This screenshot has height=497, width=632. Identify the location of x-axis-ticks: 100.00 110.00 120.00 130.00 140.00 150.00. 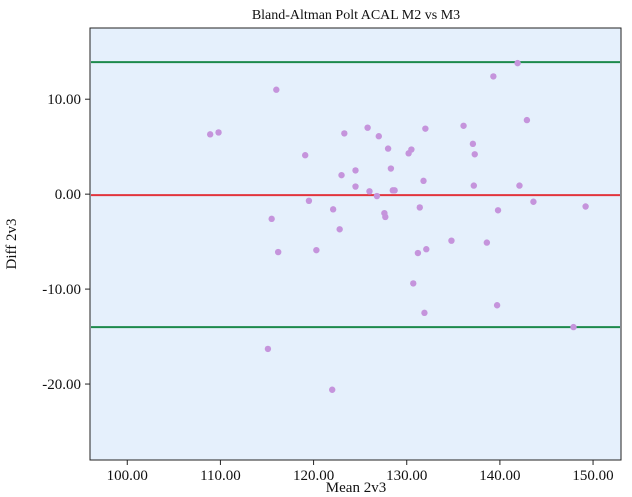
(360, 472).